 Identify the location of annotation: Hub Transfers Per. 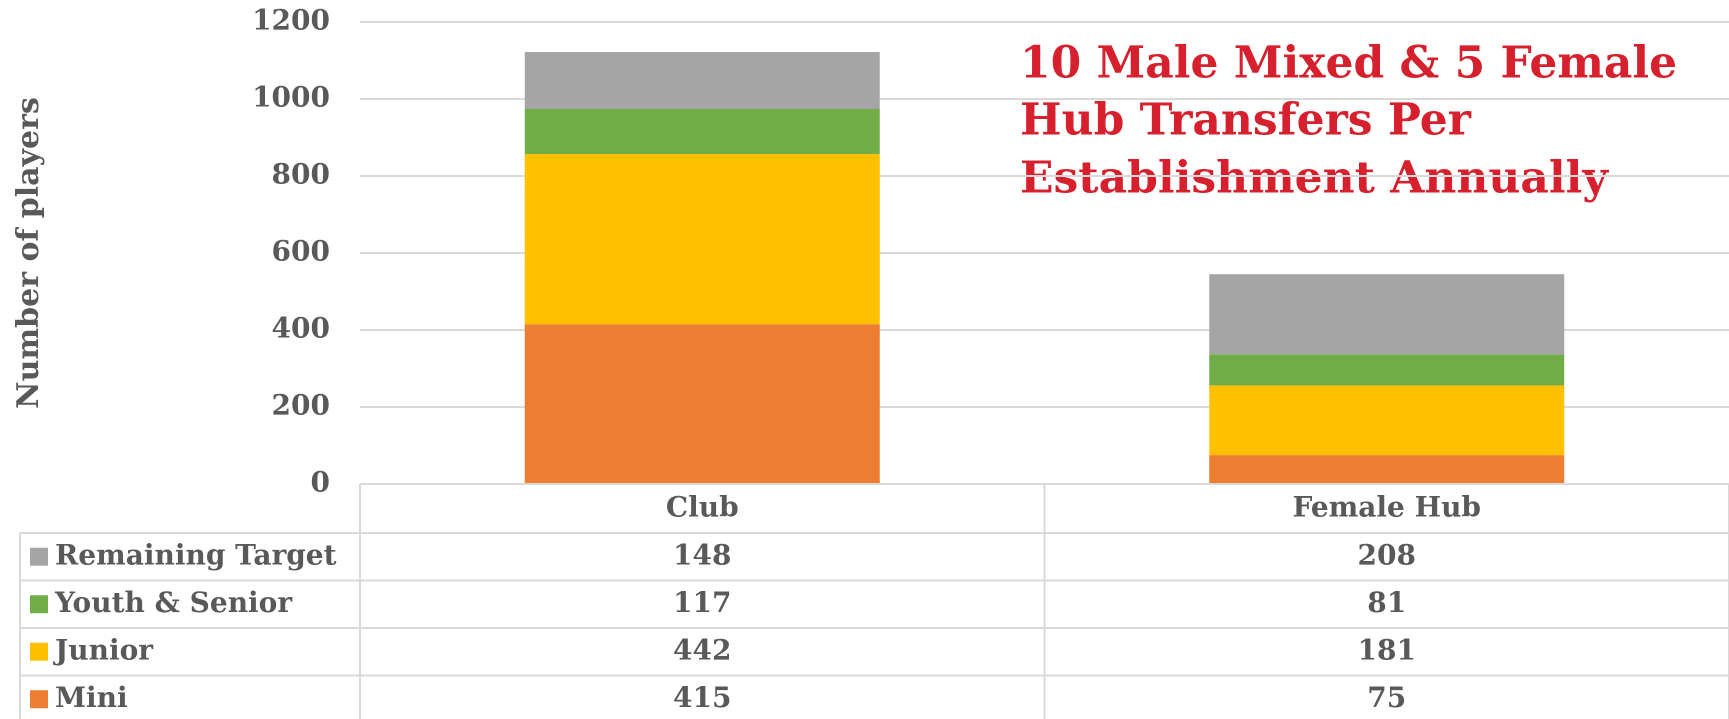
(1246, 120).